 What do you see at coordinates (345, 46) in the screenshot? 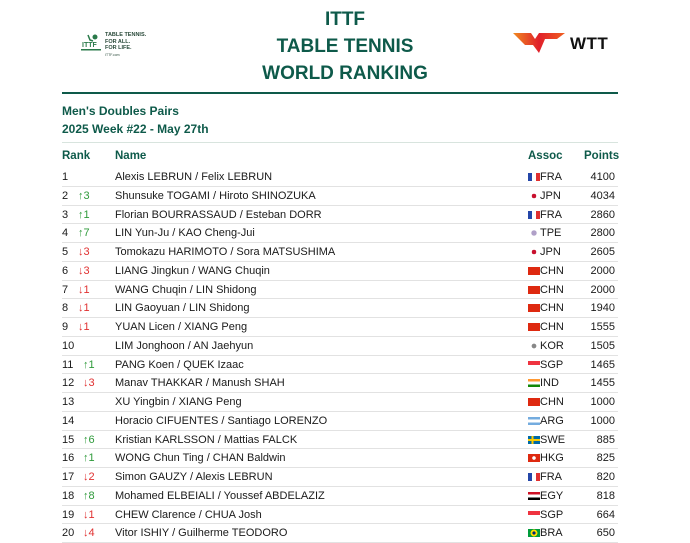
I see `page-title: ITTF TABLE TENNIS WORLD RANKING` at bounding box center [345, 46].